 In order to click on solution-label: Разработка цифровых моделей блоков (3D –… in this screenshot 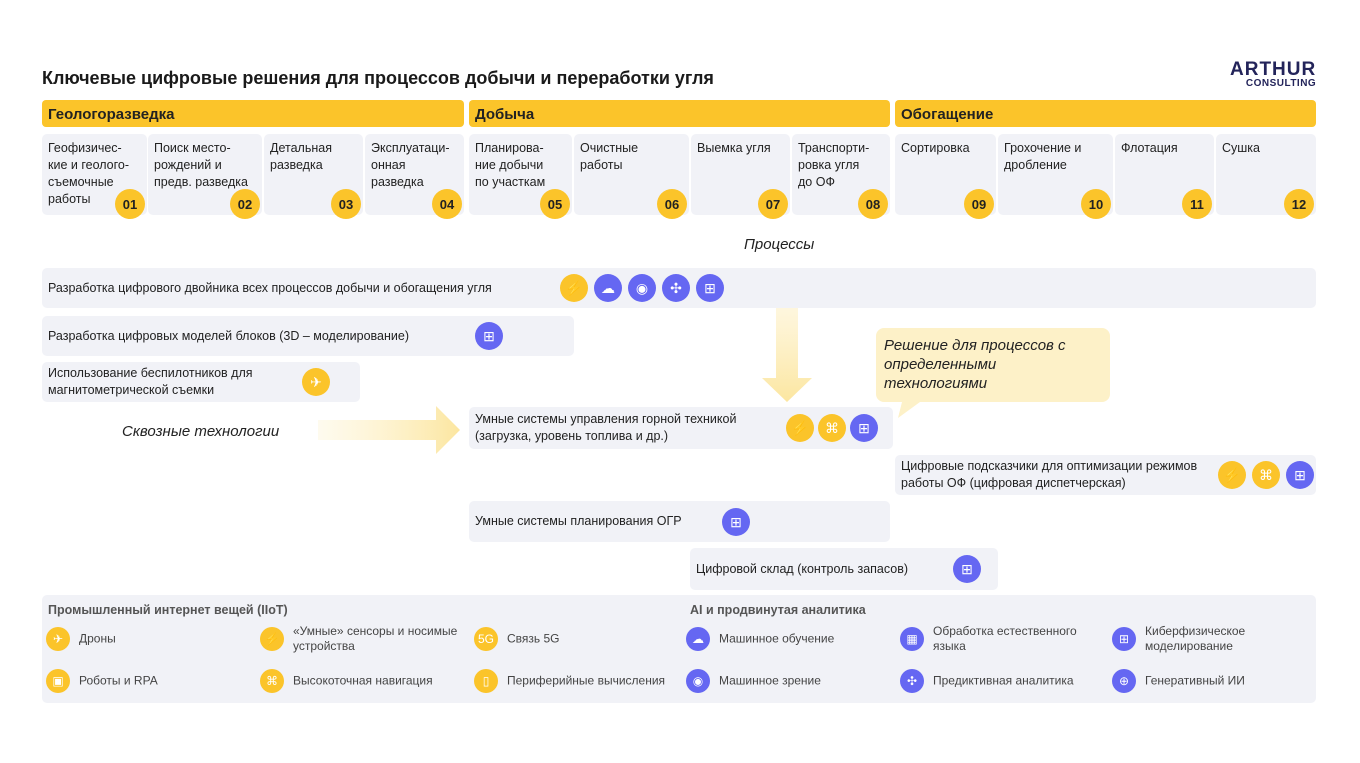, I will do `click(229, 335)`.